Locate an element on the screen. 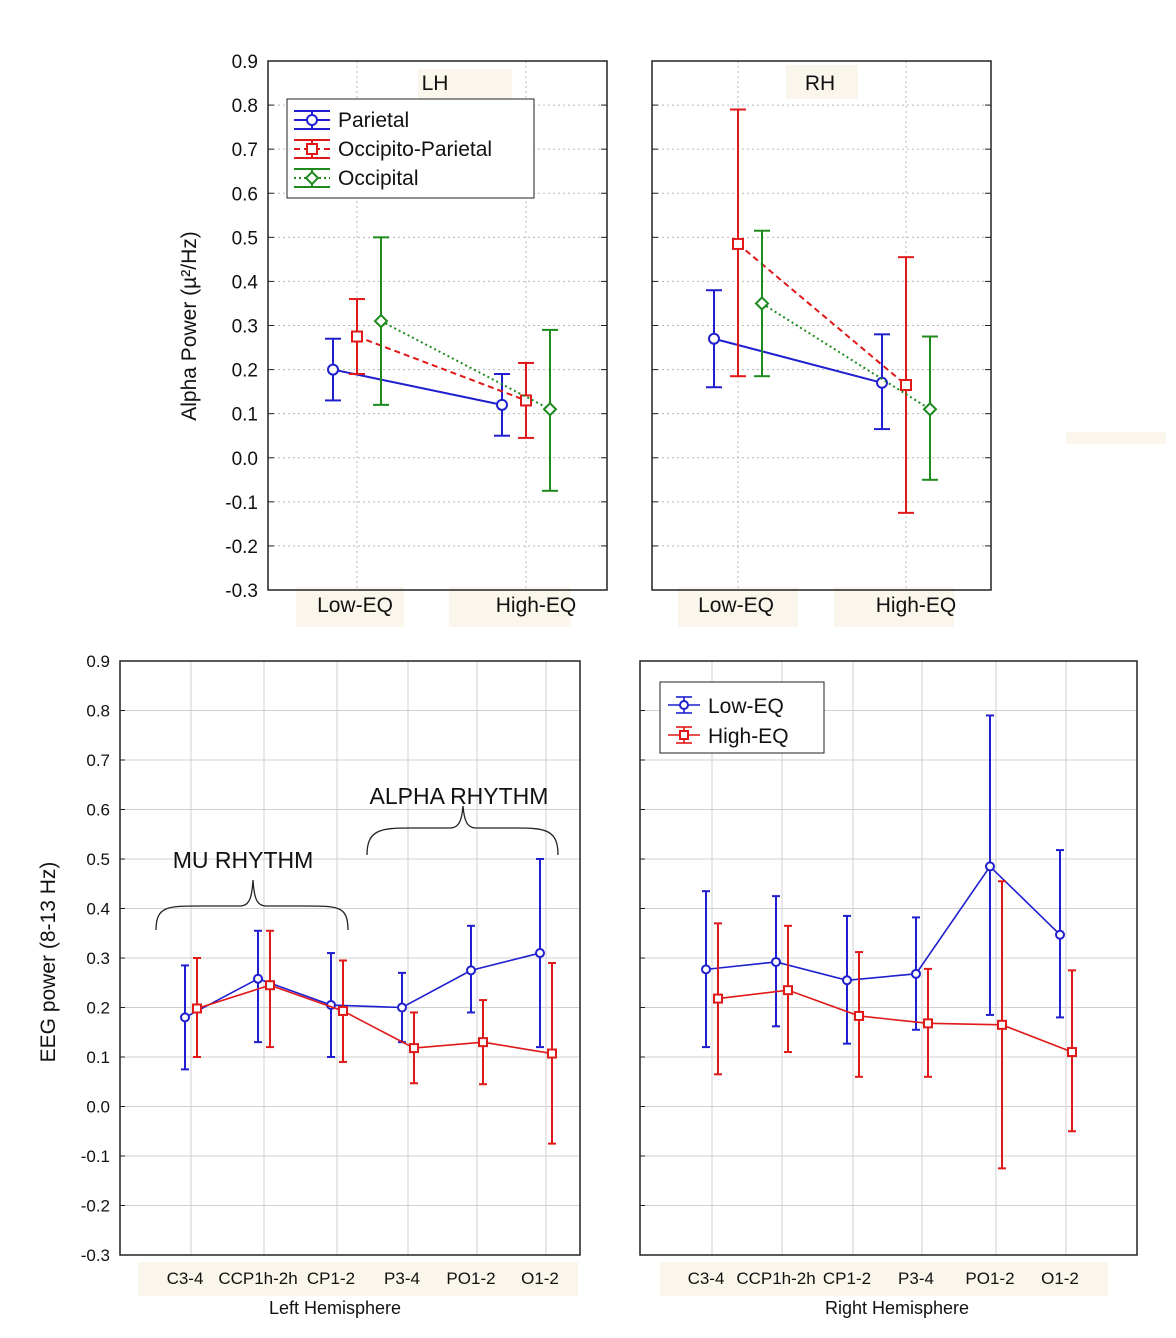 The width and height of the screenshot is (1176, 1338). legend-item: High-EQ is located at coordinates (728, 736).